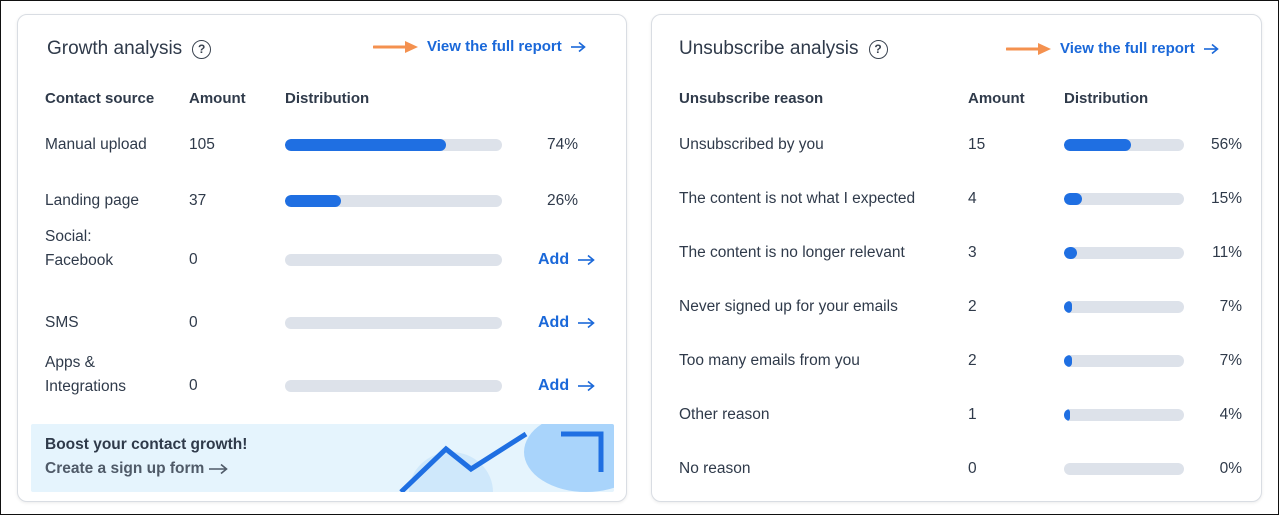  I want to click on unsubscribe-row: Other reason 1 4%, so click(956, 428).